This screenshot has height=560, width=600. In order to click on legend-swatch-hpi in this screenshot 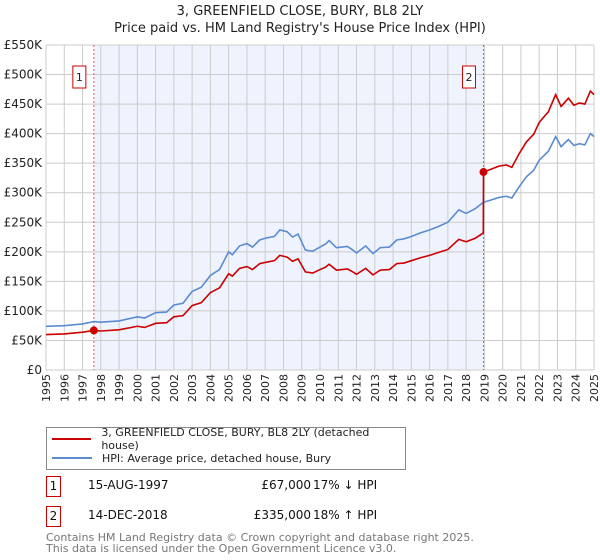, I will do `click(72, 458)`.